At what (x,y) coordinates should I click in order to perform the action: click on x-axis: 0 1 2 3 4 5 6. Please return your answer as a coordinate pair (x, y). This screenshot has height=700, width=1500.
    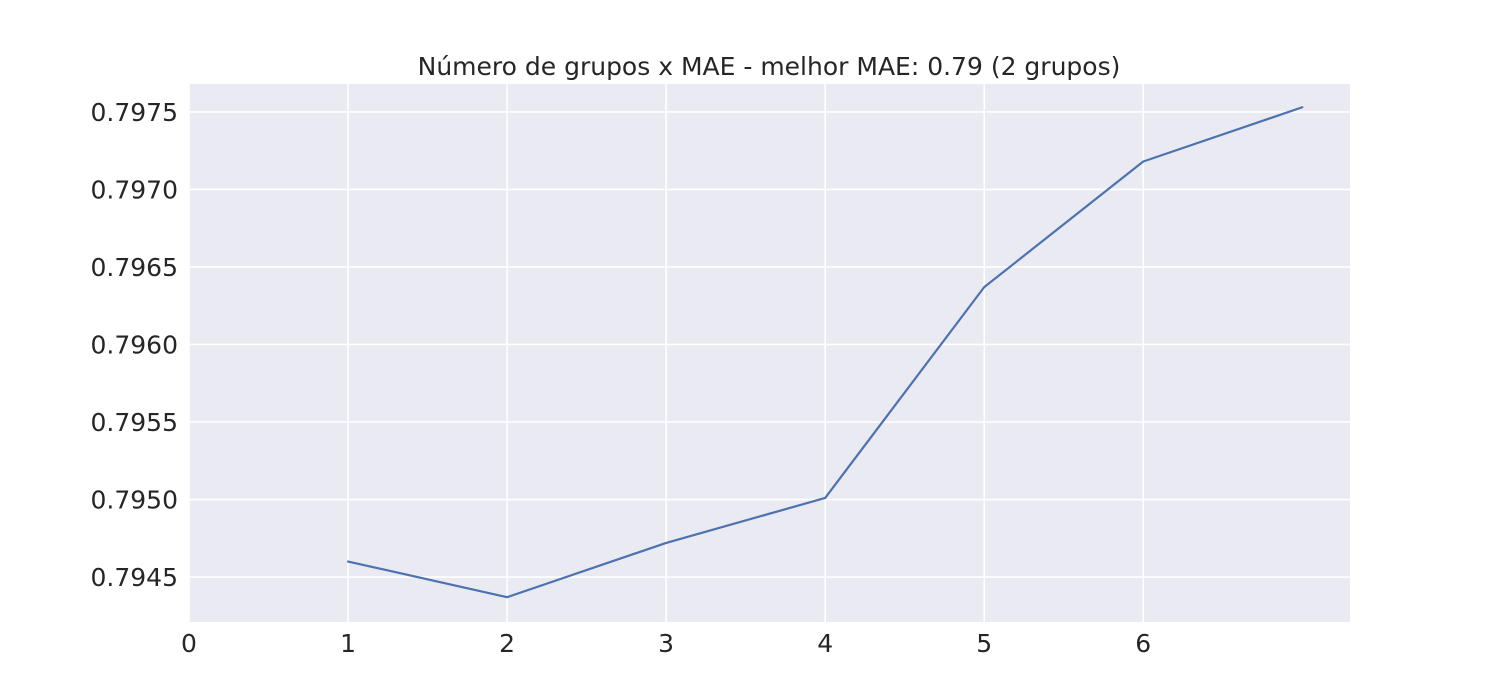
    Looking at the image, I should click on (666, 643).